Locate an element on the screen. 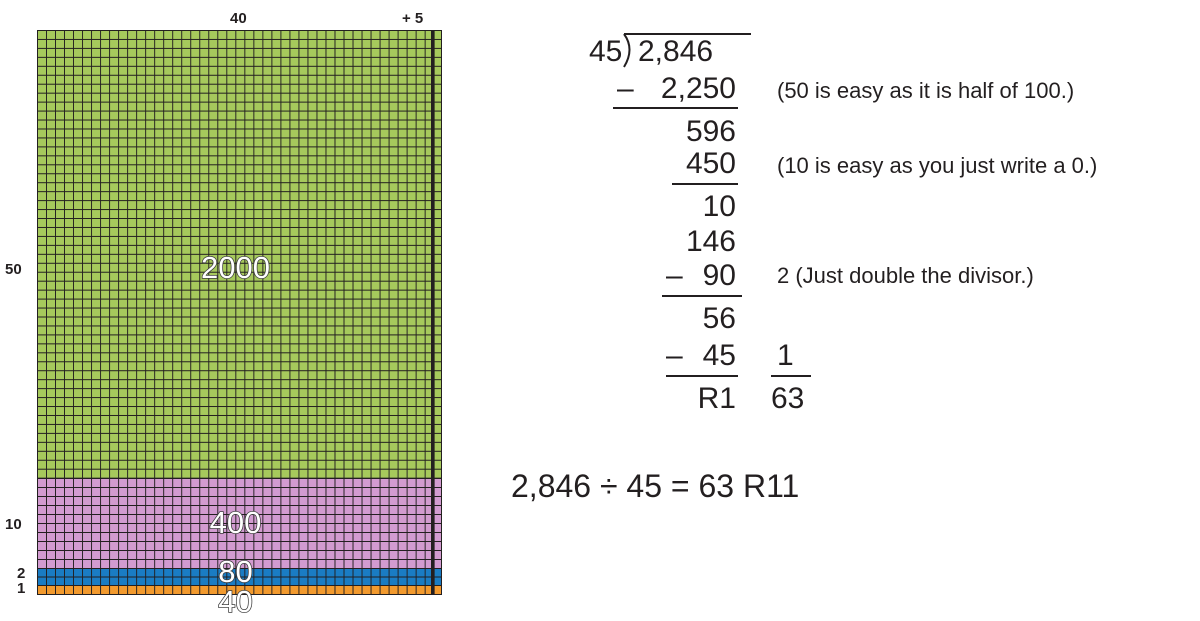 Image resolution: width=1200 pixels, height=621 pixels. row-label-2: 2 is located at coordinates (21, 573).